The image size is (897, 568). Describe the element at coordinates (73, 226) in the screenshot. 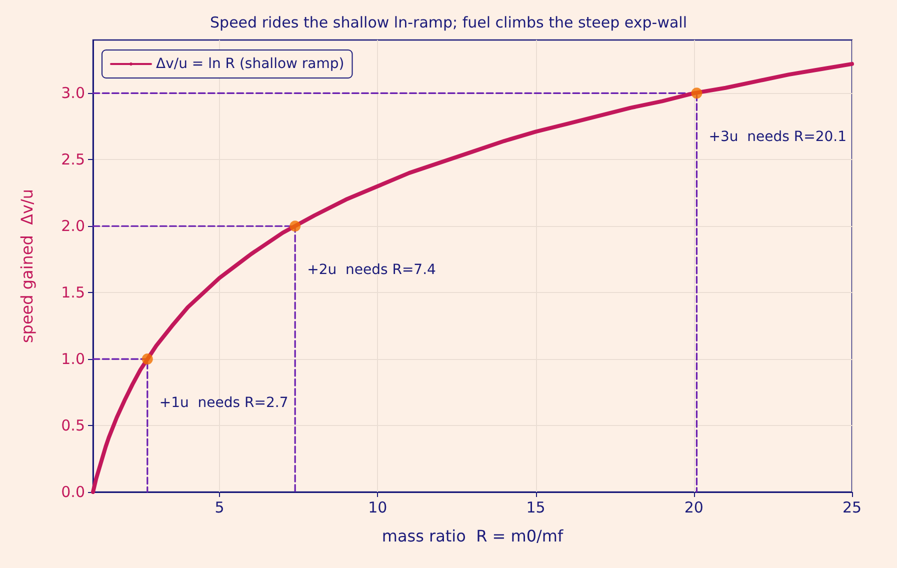

I see `y-tick-label: 2.0` at that location.